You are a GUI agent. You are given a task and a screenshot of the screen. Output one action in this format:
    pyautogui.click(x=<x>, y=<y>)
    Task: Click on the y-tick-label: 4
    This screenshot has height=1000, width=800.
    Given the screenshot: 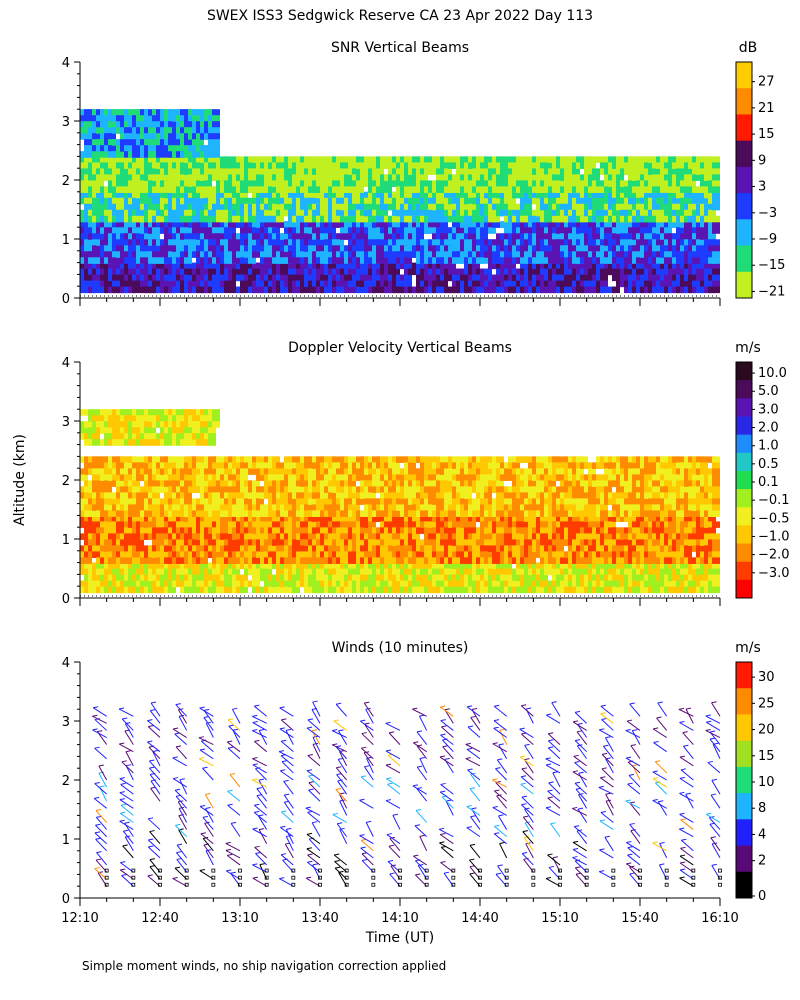 What is the action you would take?
    pyautogui.click(x=66, y=63)
    